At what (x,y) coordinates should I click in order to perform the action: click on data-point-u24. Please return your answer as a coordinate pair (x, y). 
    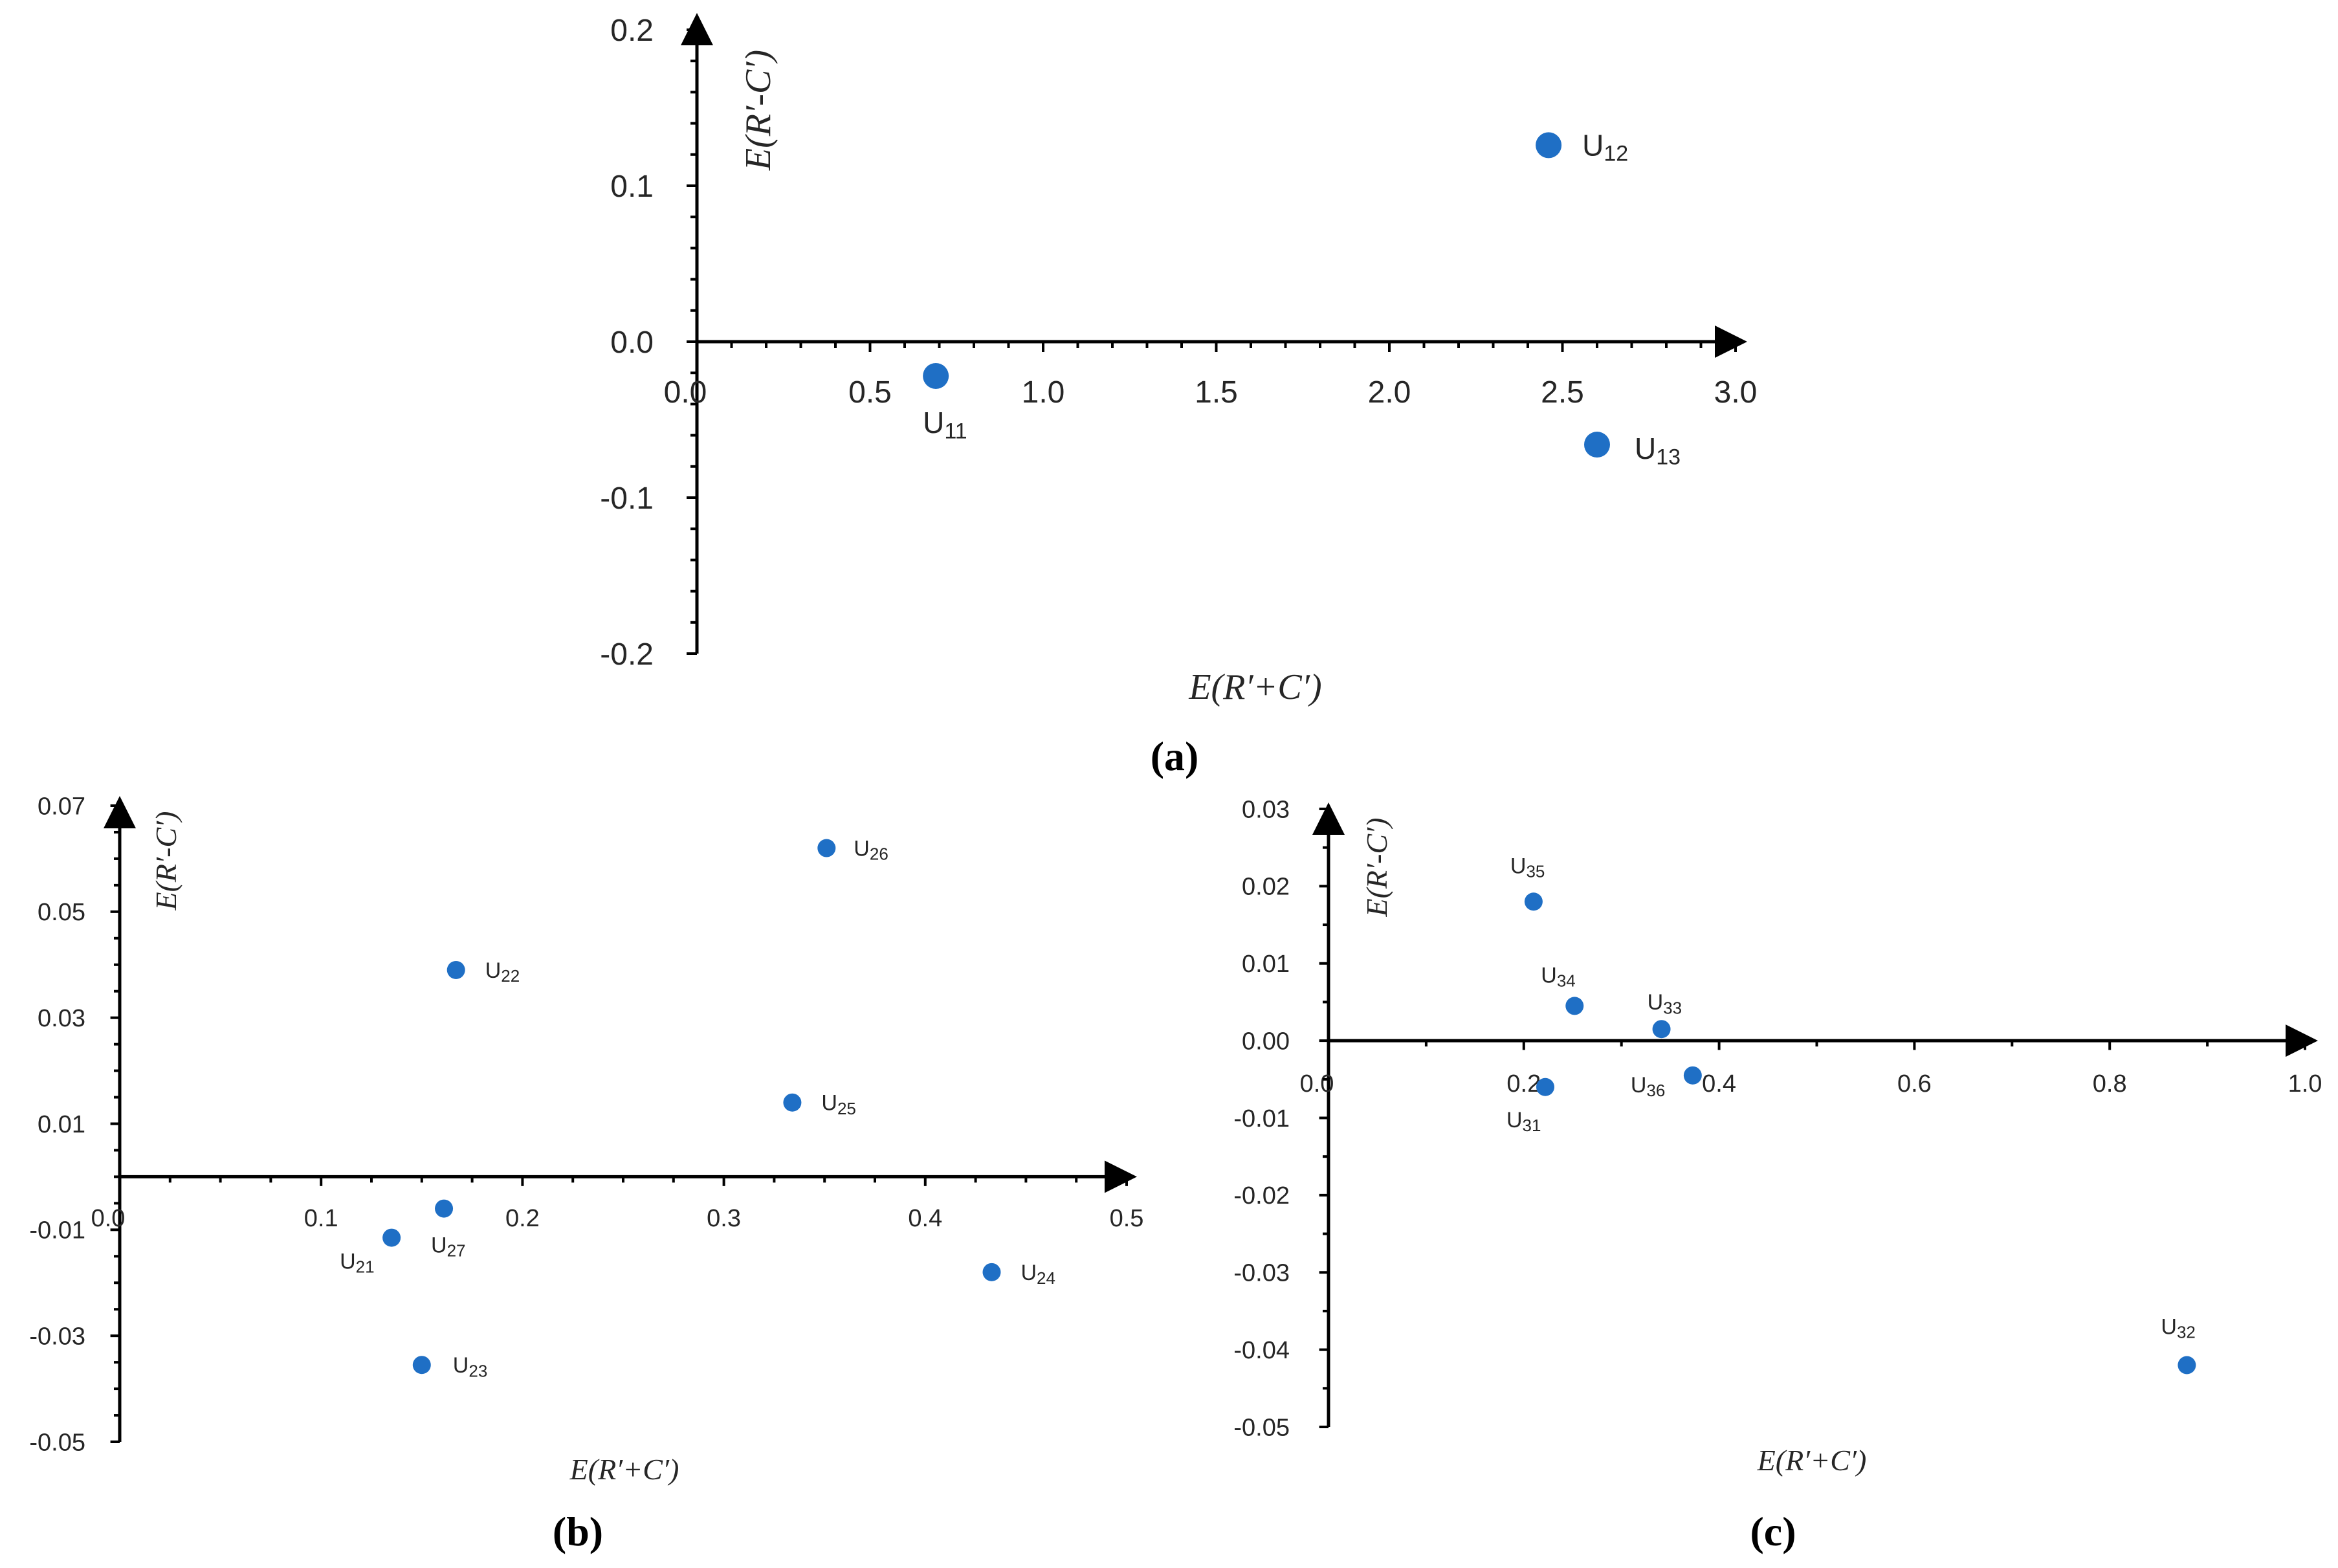
    Looking at the image, I should click on (991, 1272).